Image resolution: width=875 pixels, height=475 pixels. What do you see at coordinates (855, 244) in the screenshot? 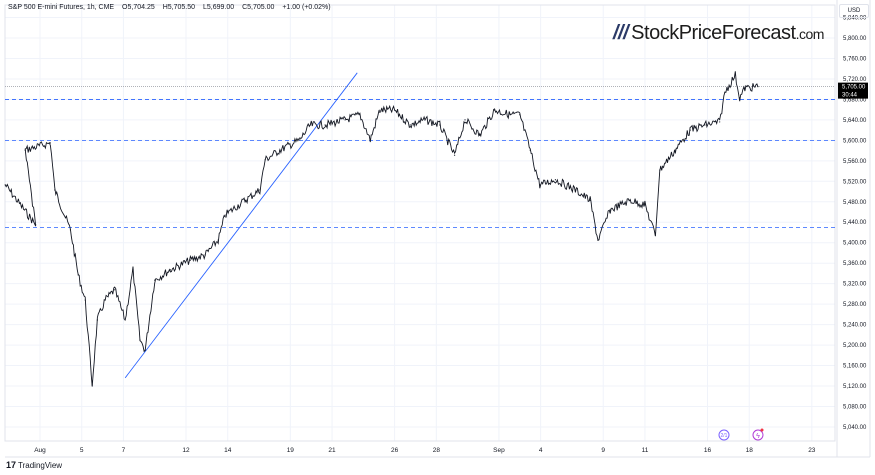
I see `price-tick-label: 5,400.00` at bounding box center [855, 244].